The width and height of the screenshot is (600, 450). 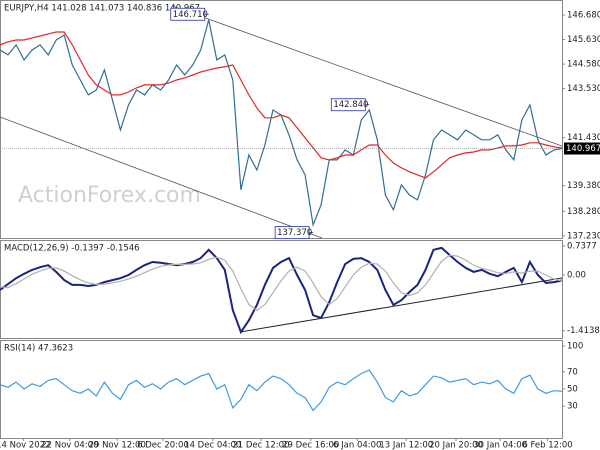 I want to click on x-tick-label: 14 Nov 2022, so click(x=25, y=445).